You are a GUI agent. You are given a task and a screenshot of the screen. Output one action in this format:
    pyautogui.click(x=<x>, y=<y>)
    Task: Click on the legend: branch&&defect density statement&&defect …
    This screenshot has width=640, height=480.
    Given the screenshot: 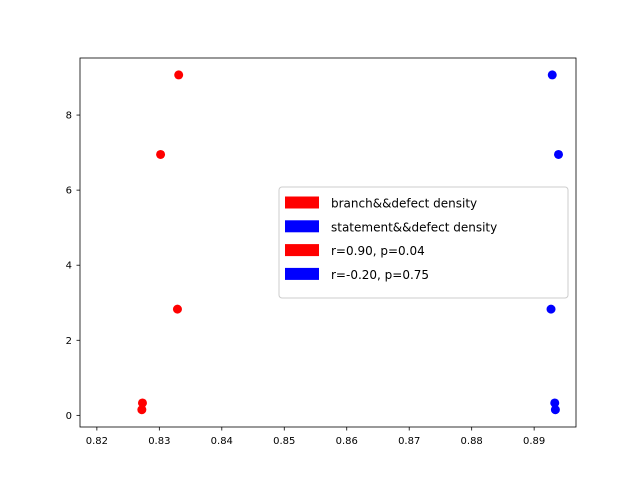 What is the action you would take?
    pyautogui.click(x=423, y=242)
    